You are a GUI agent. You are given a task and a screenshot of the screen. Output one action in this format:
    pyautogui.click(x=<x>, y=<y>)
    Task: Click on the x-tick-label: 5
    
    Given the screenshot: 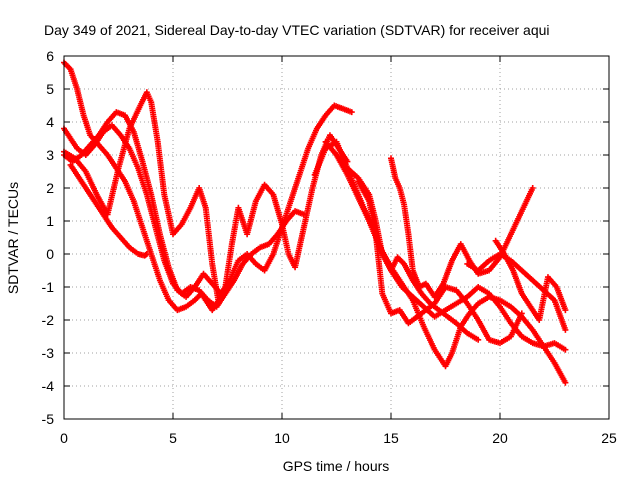 What is the action you would take?
    pyautogui.click(x=173, y=438)
    